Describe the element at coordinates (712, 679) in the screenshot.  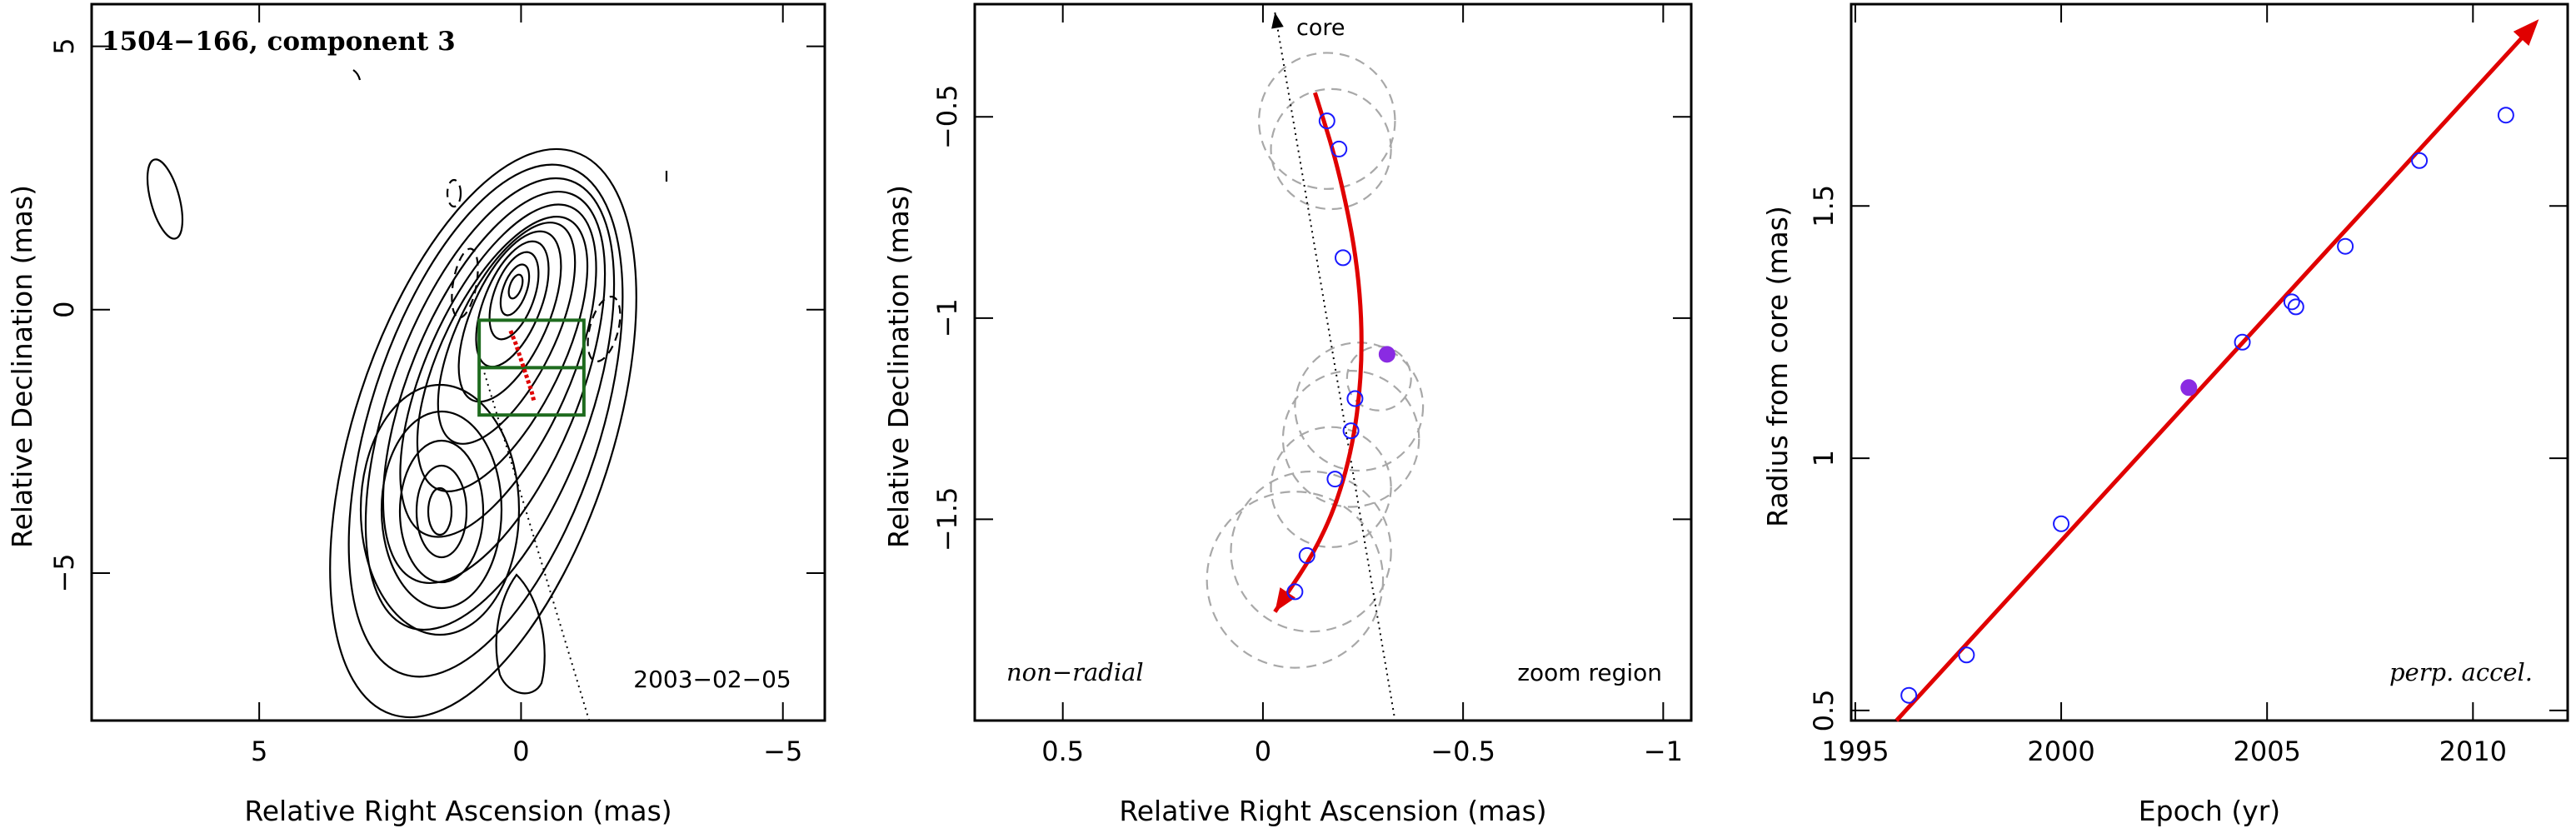
I see `epoch-label: 2003−02−05` at that location.